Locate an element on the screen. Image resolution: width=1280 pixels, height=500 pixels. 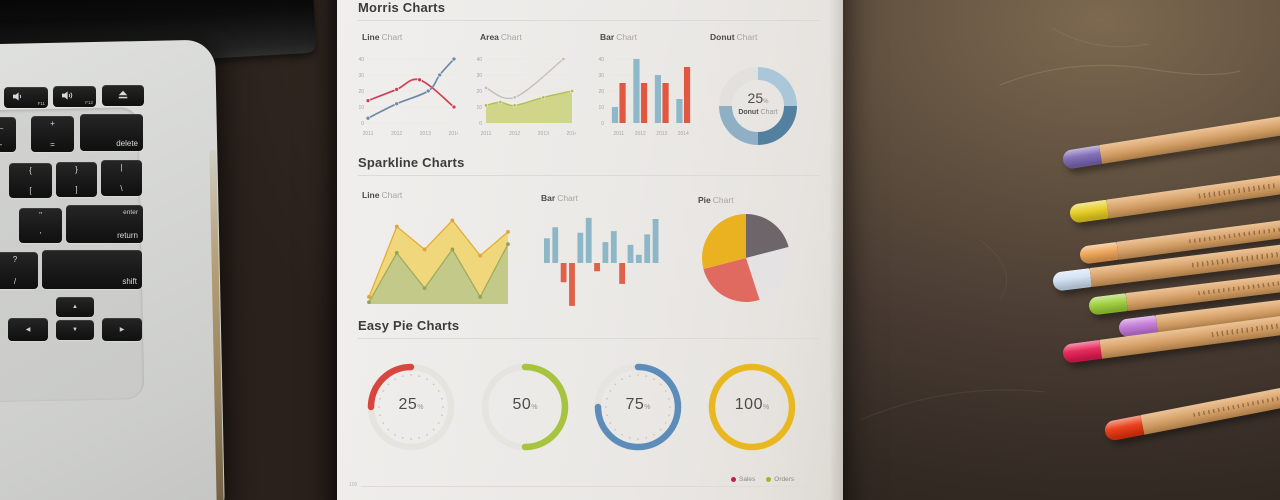
chart-label-area: Area Chart is located at coordinates (501, 37).